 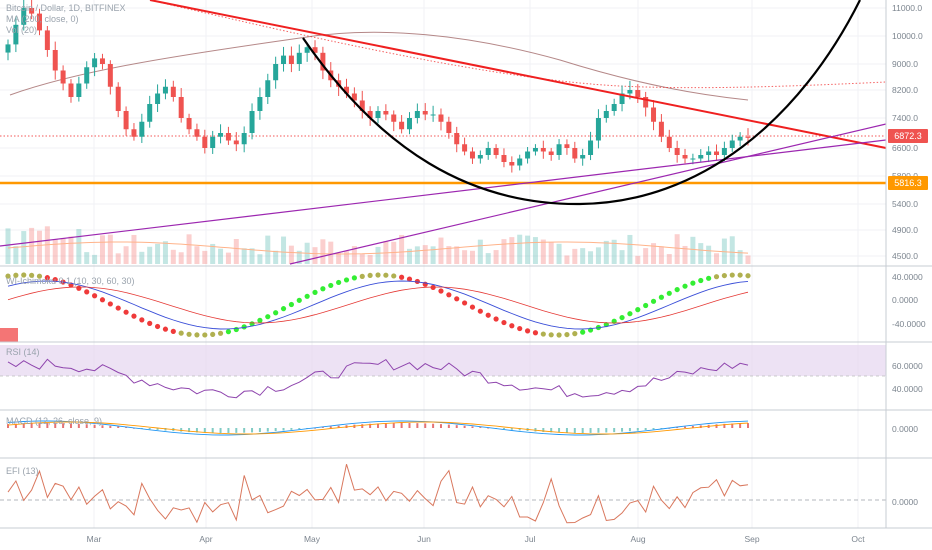 What do you see at coordinates (22, 471) in the screenshot?
I see `efi-legend: EFI (13)` at bounding box center [22, 471].